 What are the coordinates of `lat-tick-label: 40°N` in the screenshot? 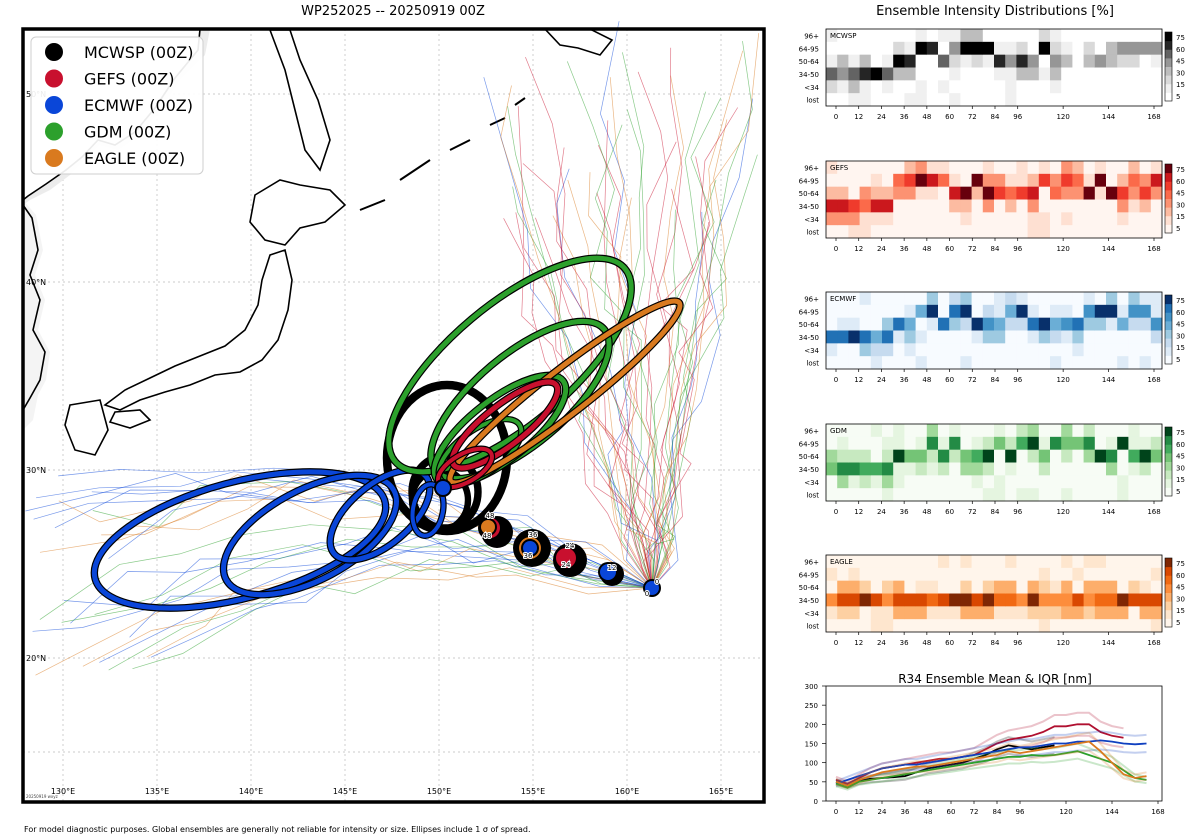 It's located at (36, 282).